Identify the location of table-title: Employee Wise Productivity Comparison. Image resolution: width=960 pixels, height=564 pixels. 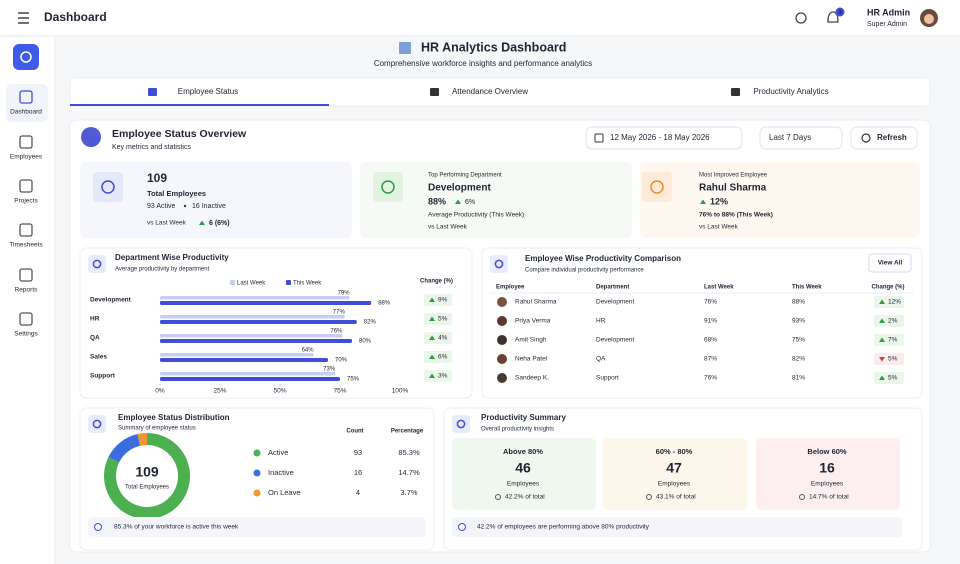
(603, 258).